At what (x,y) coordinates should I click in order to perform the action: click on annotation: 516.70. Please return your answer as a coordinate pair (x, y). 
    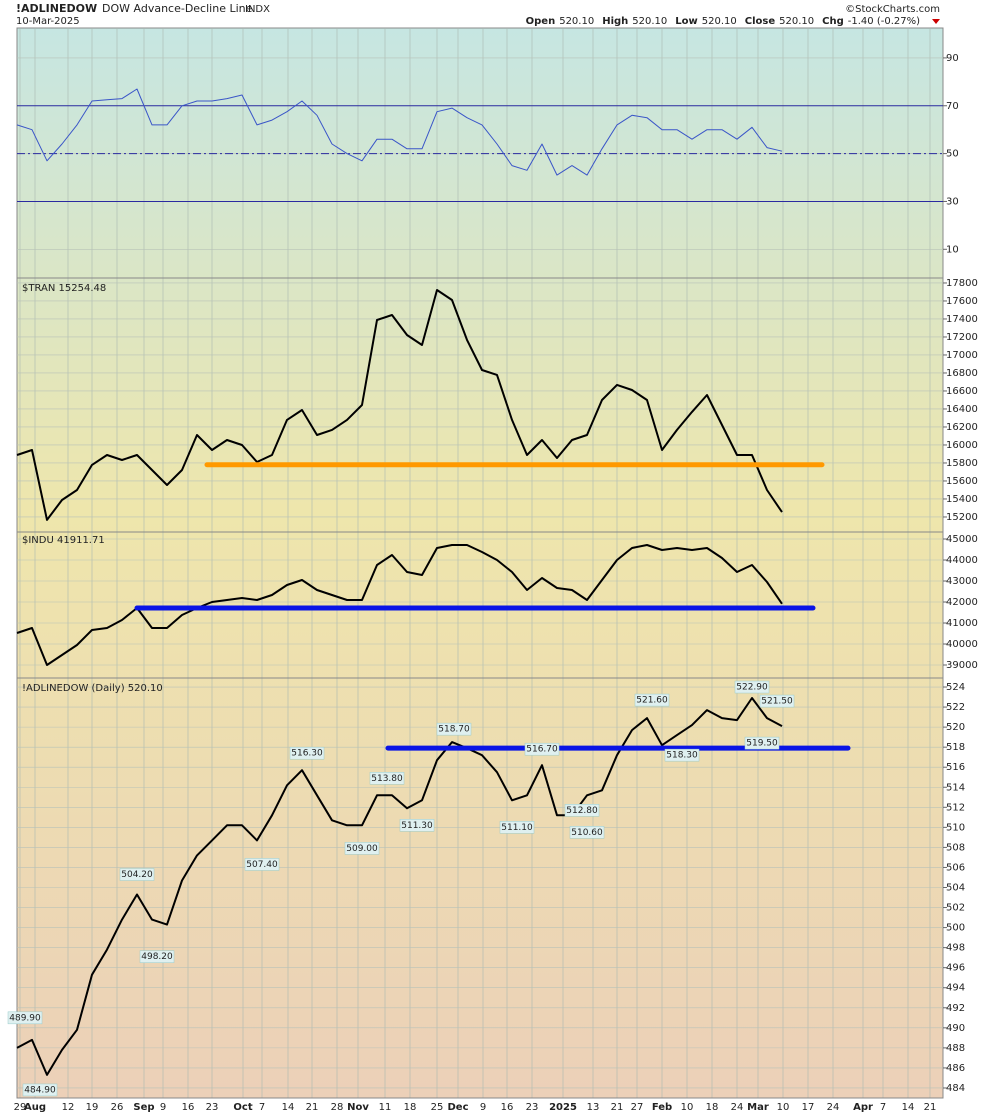
    Looking at the image, I should click on (542, 749).